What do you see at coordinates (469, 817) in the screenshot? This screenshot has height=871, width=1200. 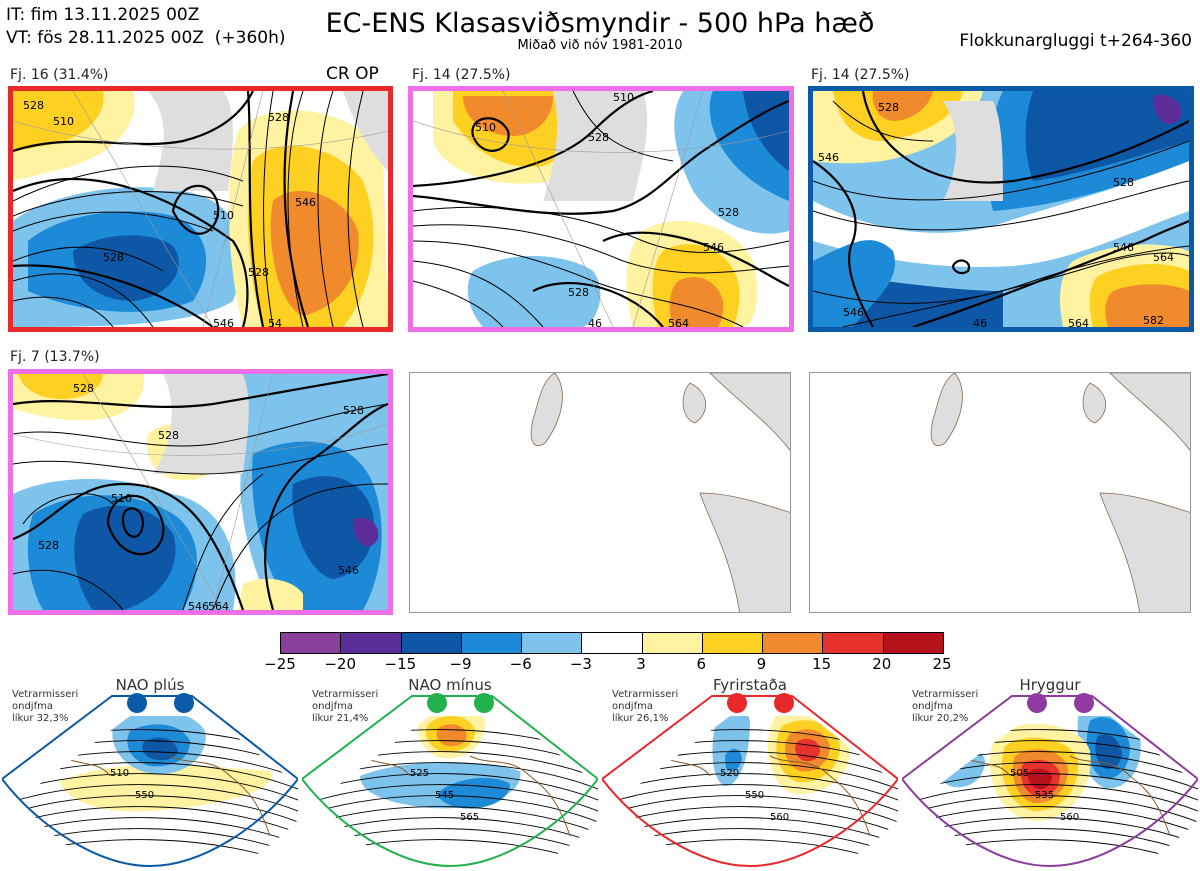 I see `contour-label: 565` at bounding box center [469, 817].